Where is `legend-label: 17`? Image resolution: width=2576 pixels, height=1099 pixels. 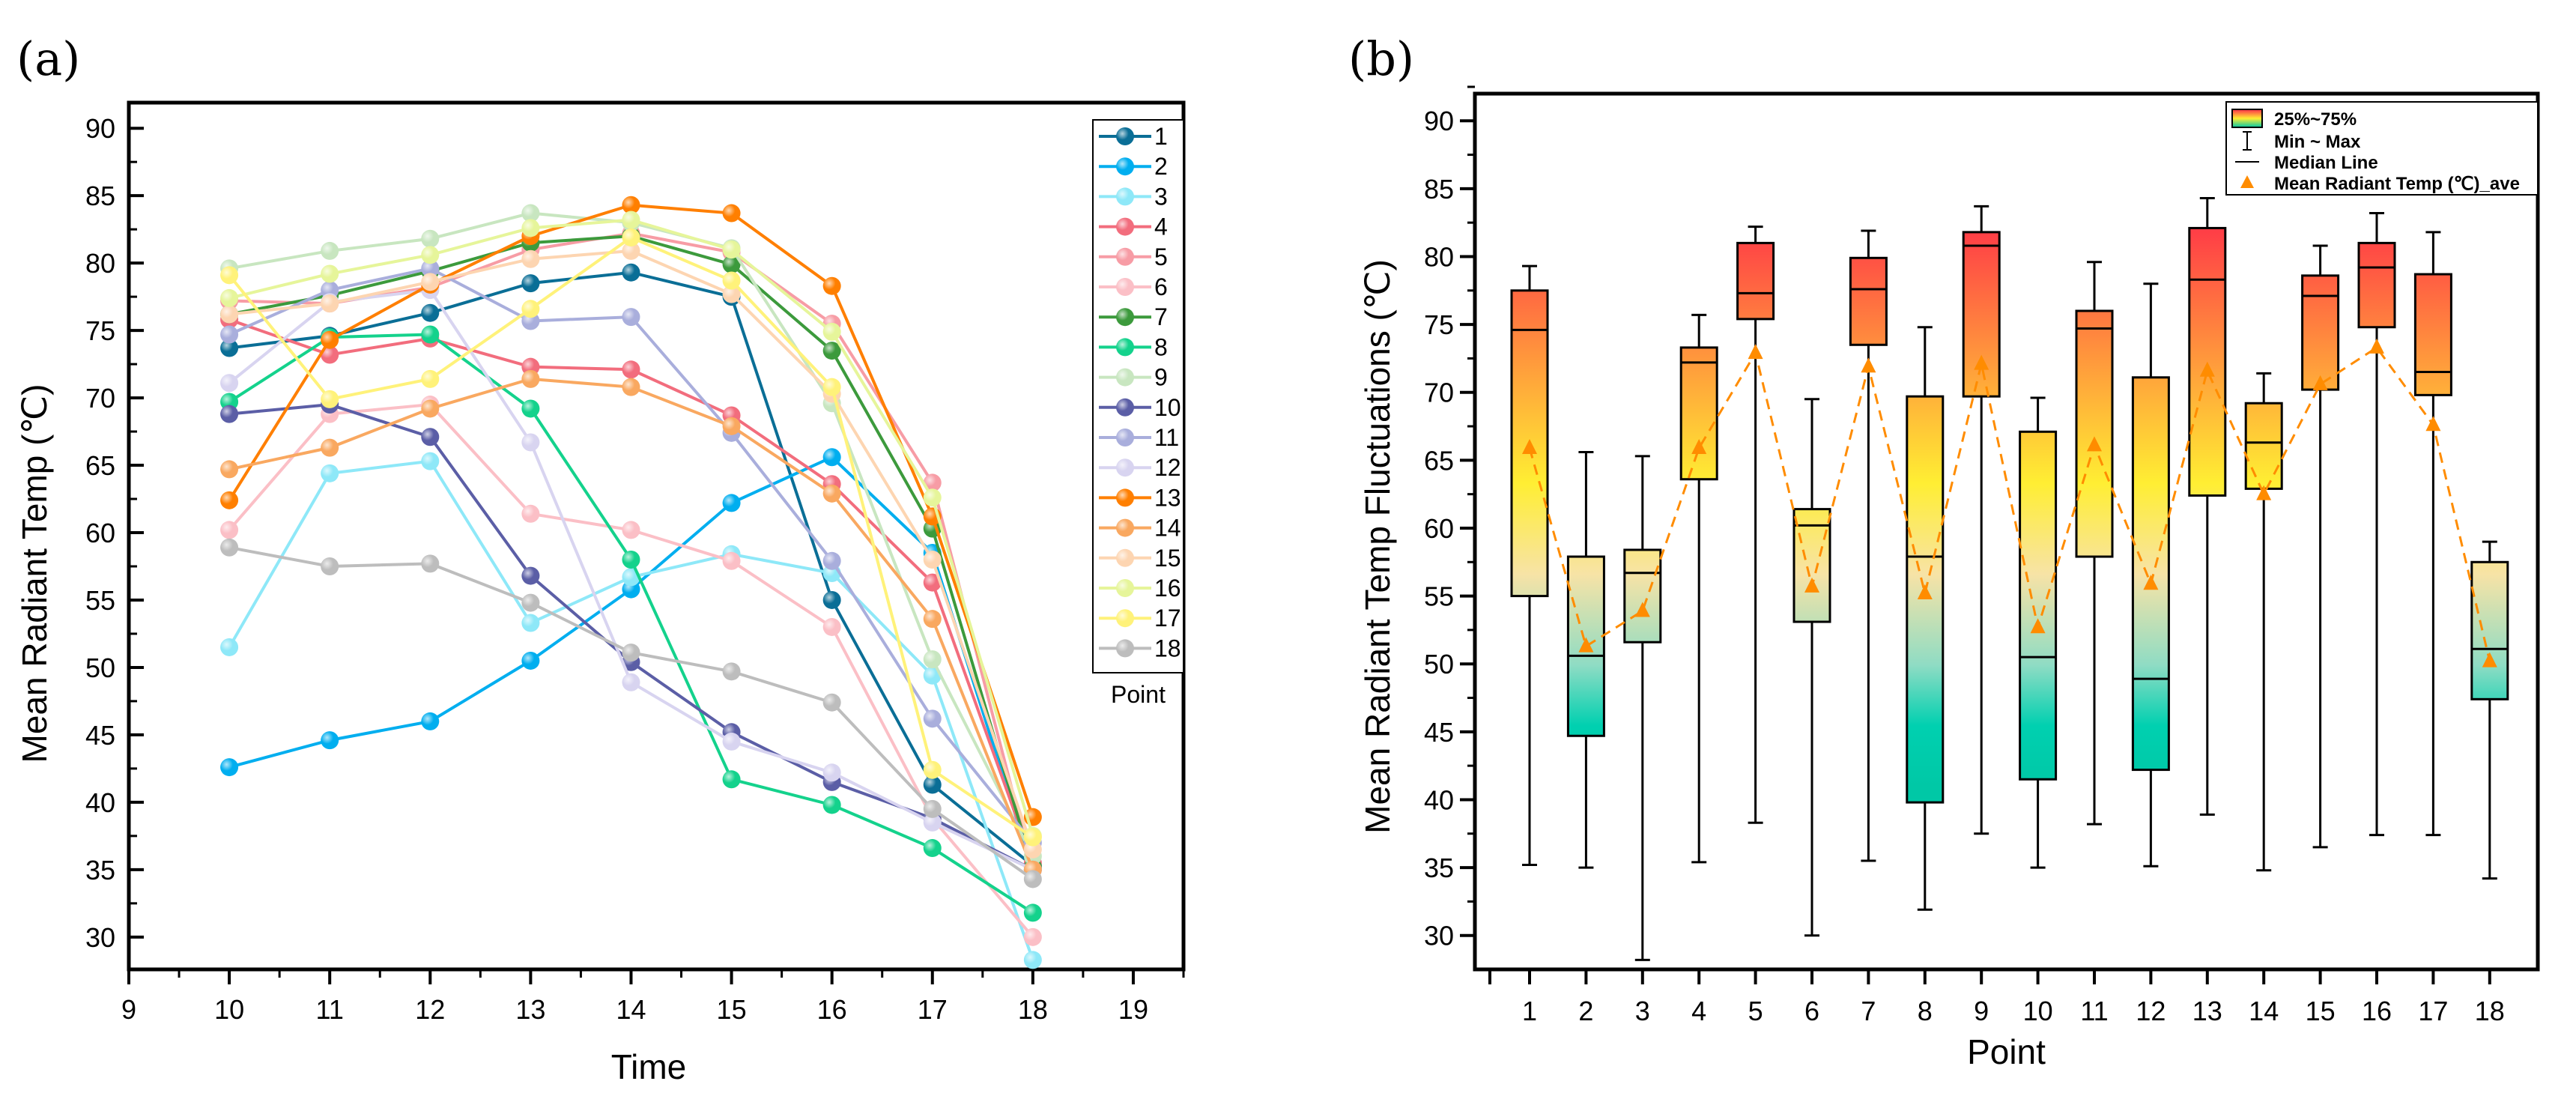 legend-label: 17 is located at coordinates (1167, 618).